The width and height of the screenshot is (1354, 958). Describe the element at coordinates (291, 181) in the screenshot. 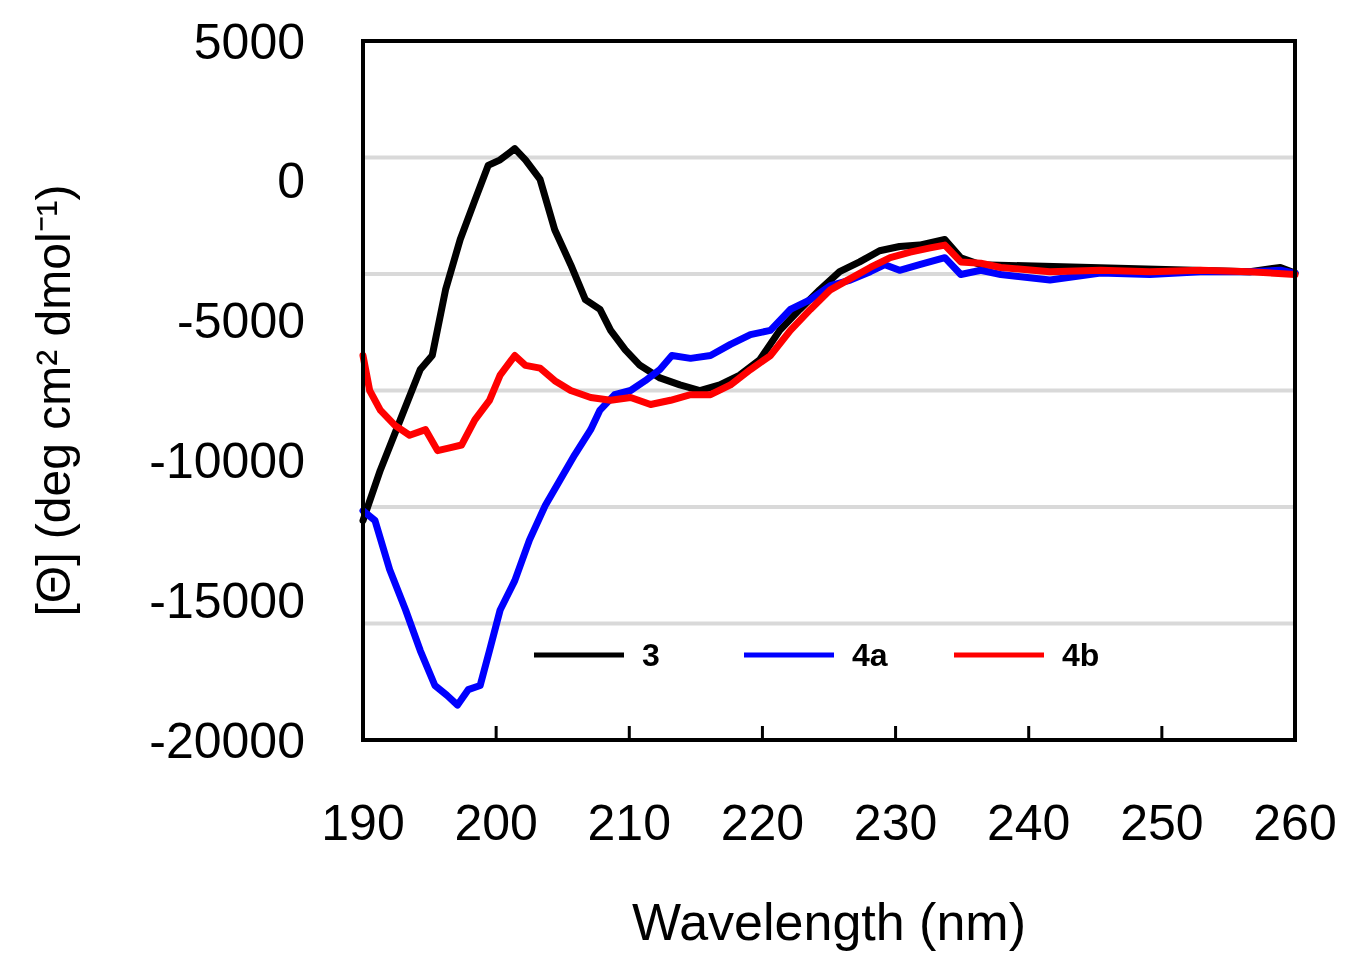

I see `y-tick-label: 0` at that location.